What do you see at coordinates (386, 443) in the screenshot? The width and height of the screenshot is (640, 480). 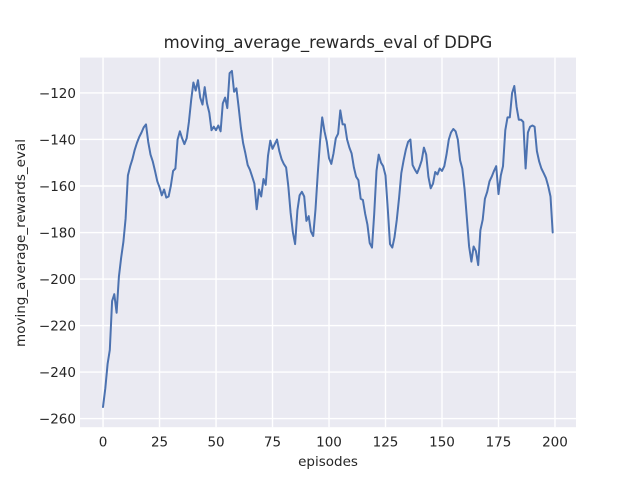 I see `x-tick-label: 125` at bounding box center [386, 443].